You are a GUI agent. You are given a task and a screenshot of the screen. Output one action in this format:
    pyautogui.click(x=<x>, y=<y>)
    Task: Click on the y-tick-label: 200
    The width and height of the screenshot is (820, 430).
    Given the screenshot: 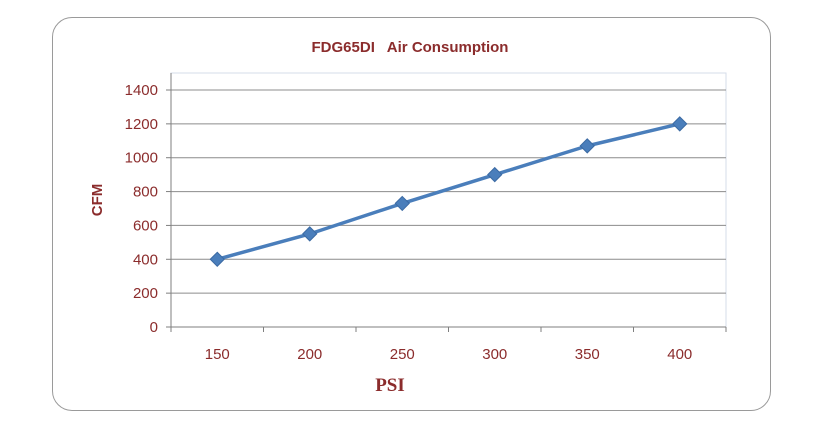 What is the action you would take?
    pyautogui.click(x=145, y=293)
    